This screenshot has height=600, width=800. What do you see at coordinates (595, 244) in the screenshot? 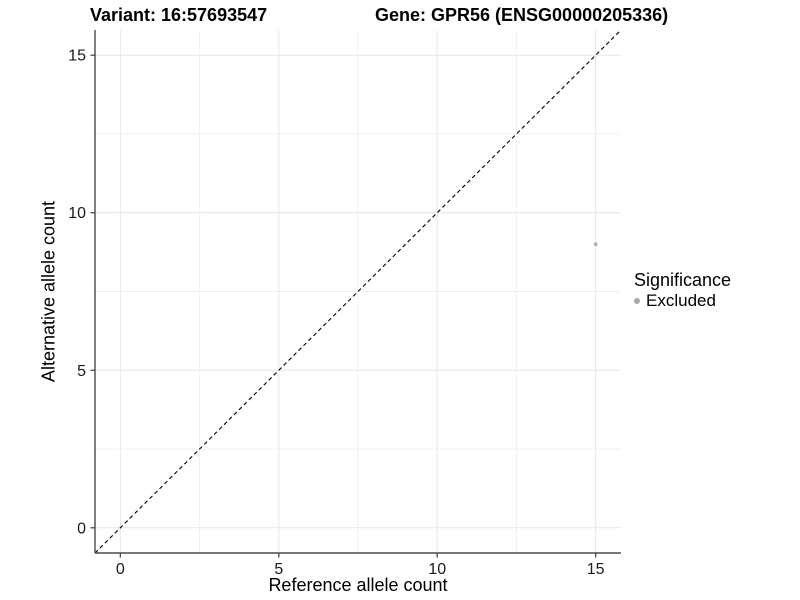
I see `data-point` at bounding box center [595, 244].